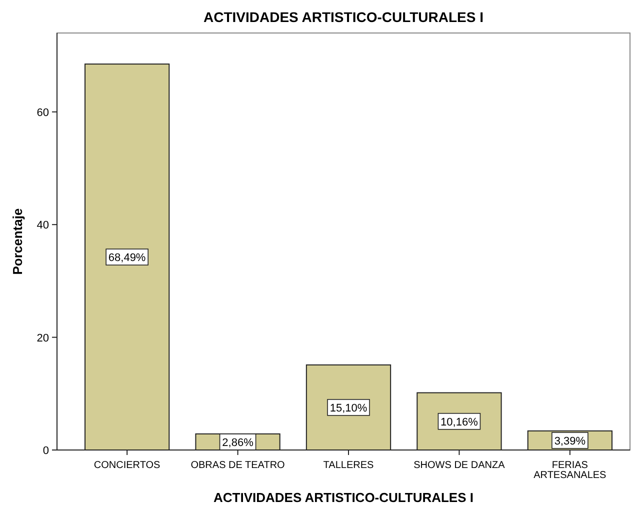  Describe the element at coordinates (460, 465) in the screenshot. I see `x-tick-label: SHOWS DE DANZA` at that location.